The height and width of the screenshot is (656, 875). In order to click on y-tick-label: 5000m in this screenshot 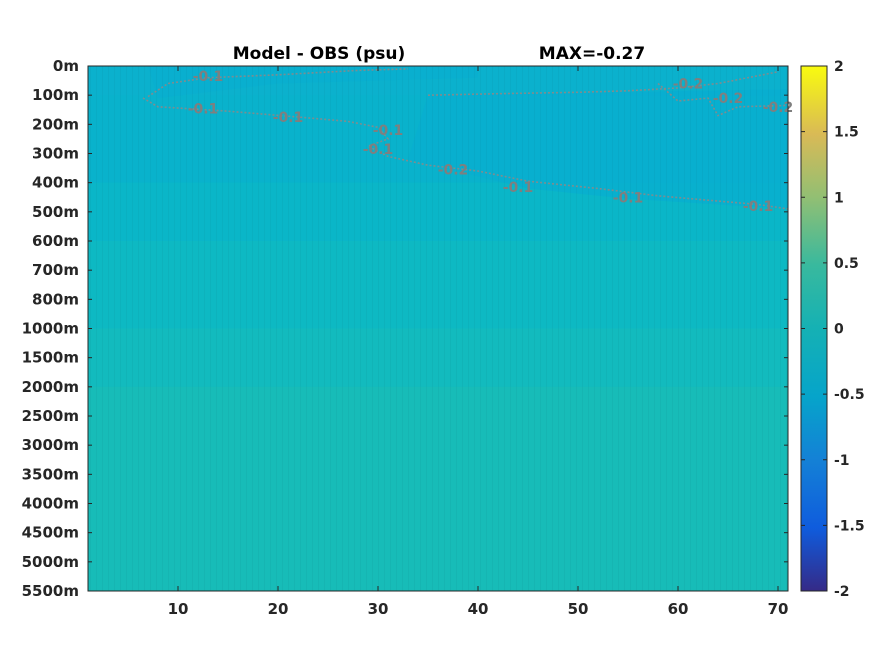, I will do `click(50, 562)`.